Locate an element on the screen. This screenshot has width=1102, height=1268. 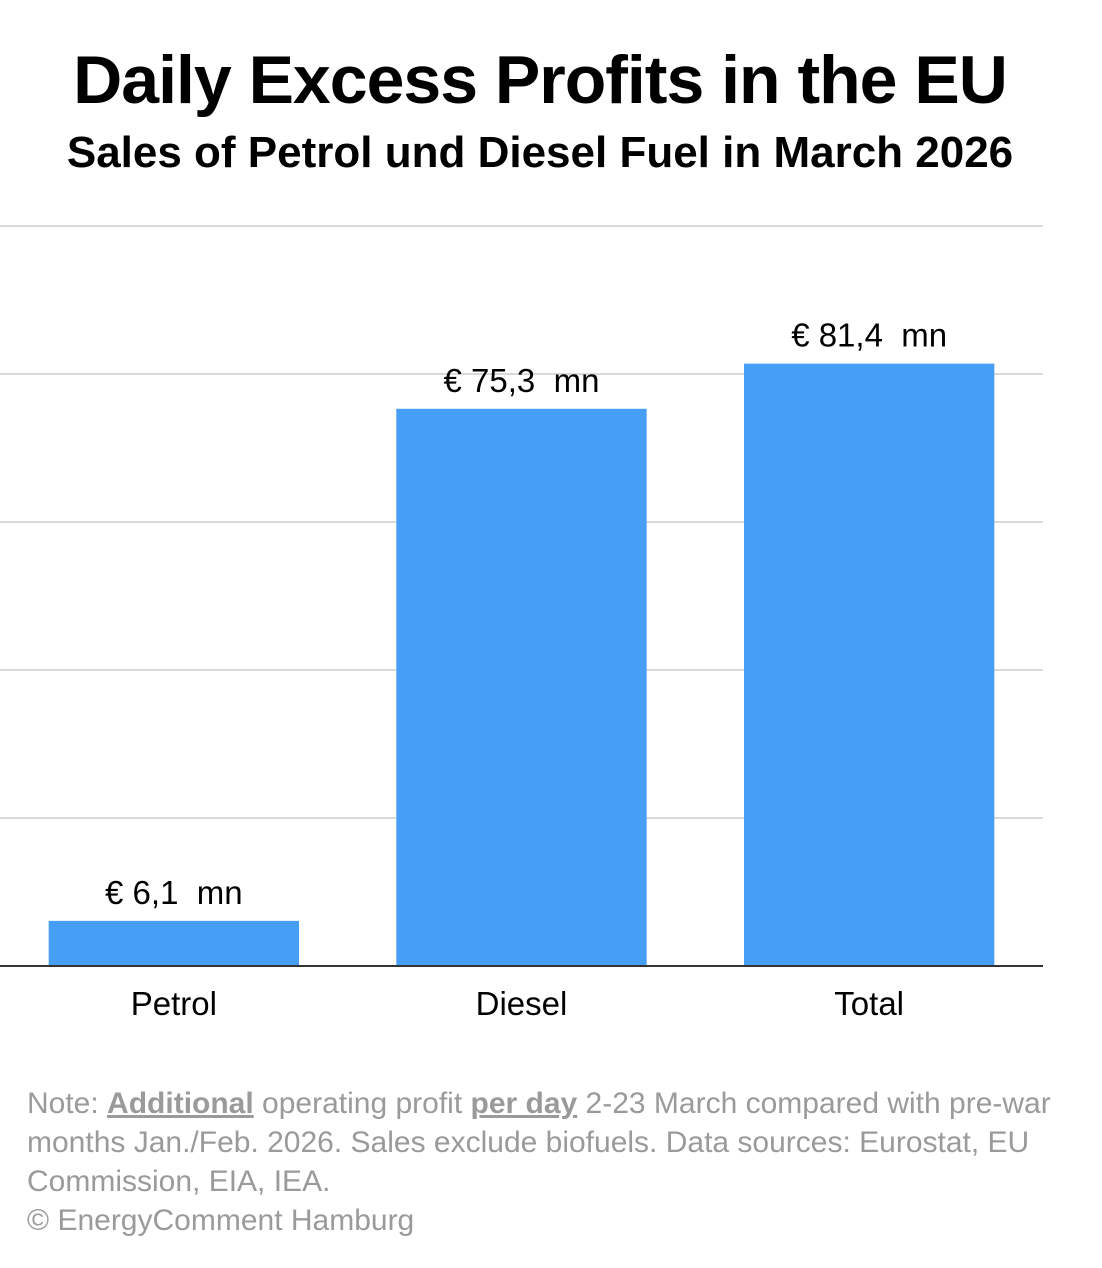
copyright-text: © EnergyComment Hamburg is located at coordinates (221, 1220).